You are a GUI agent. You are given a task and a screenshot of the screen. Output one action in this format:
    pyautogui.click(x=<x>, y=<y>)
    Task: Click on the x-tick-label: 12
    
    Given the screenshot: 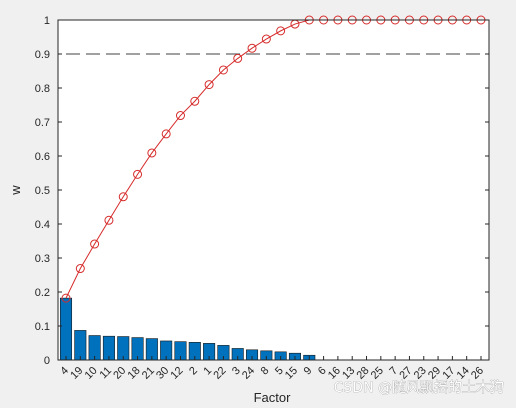 What is the action you would take?
    pyautogui.click(x=176, y=373)
    